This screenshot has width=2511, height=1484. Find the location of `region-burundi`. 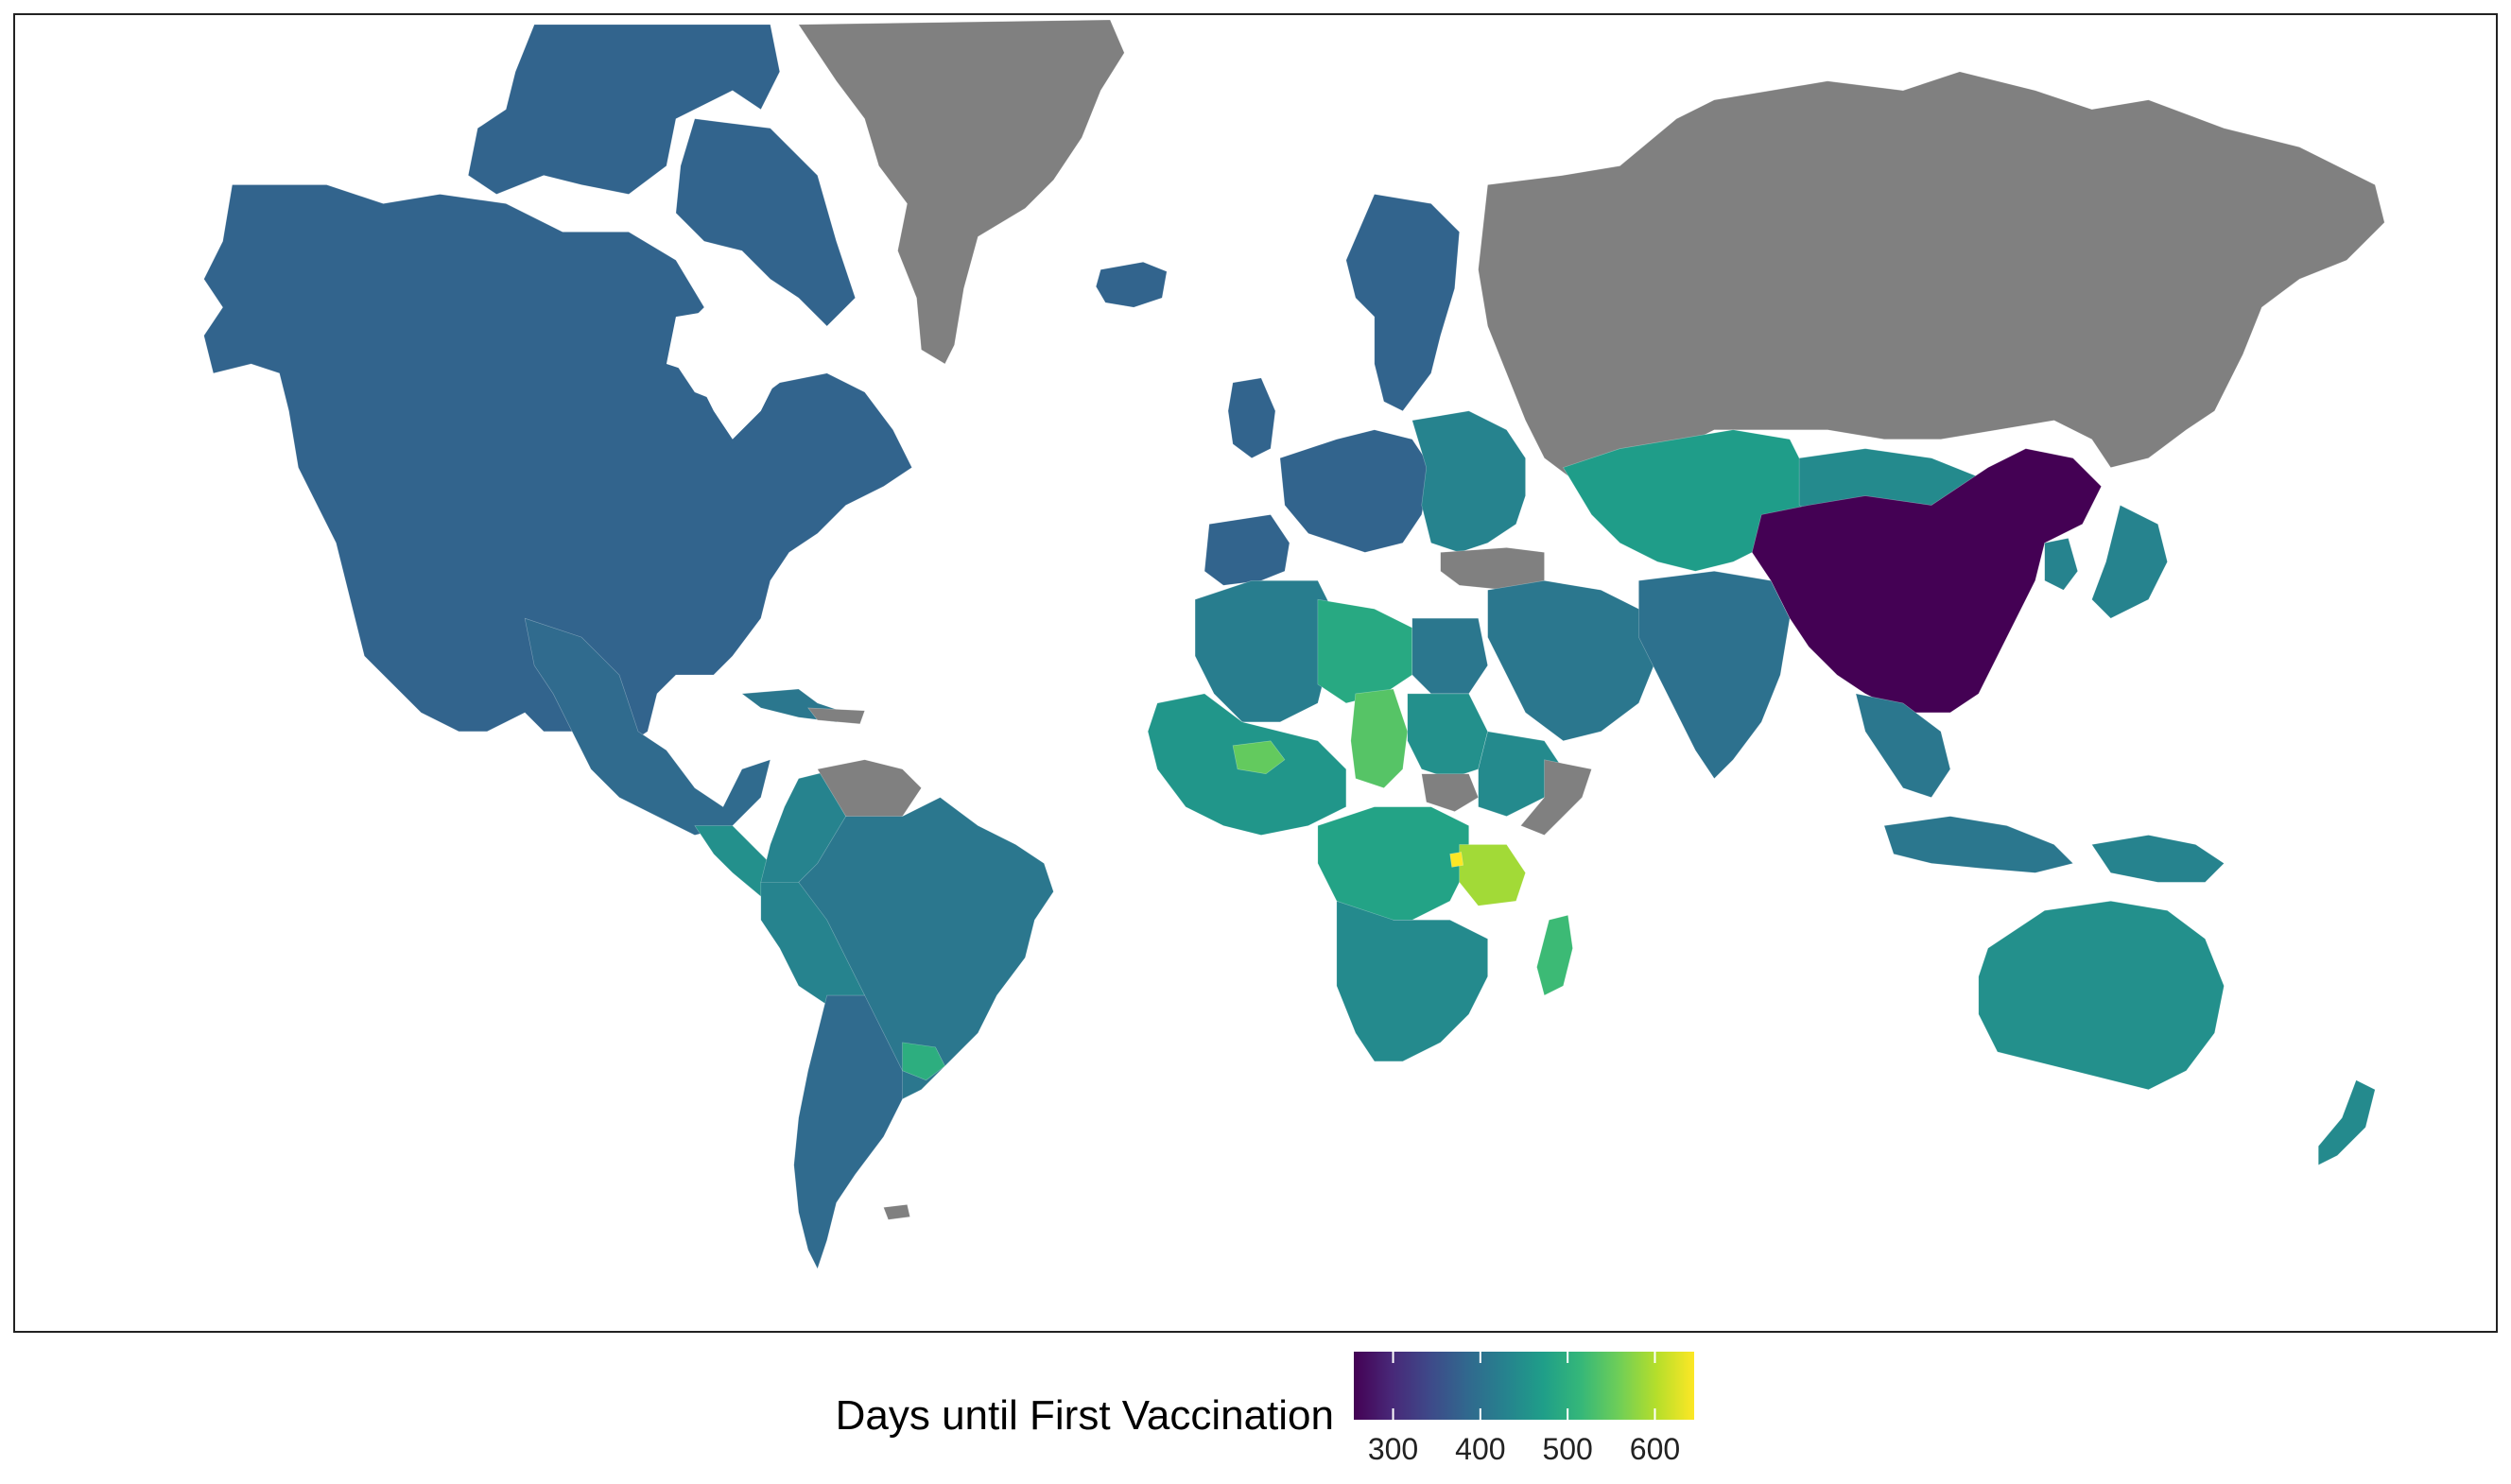

region-burundi is located at coordinates (1456, 860).